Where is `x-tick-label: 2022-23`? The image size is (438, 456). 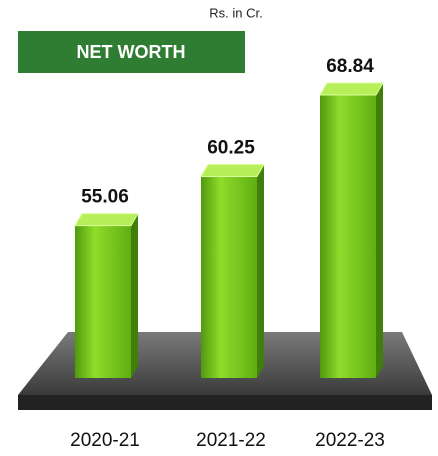
x-tick-label: 2022-23 is located at coordinates (350, 440).